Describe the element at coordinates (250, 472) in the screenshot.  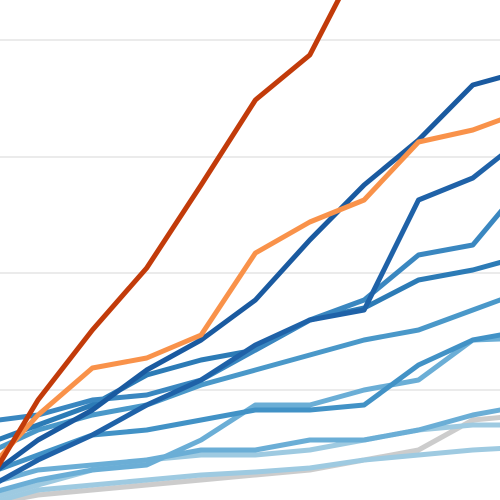
I see `data-line` at that location.